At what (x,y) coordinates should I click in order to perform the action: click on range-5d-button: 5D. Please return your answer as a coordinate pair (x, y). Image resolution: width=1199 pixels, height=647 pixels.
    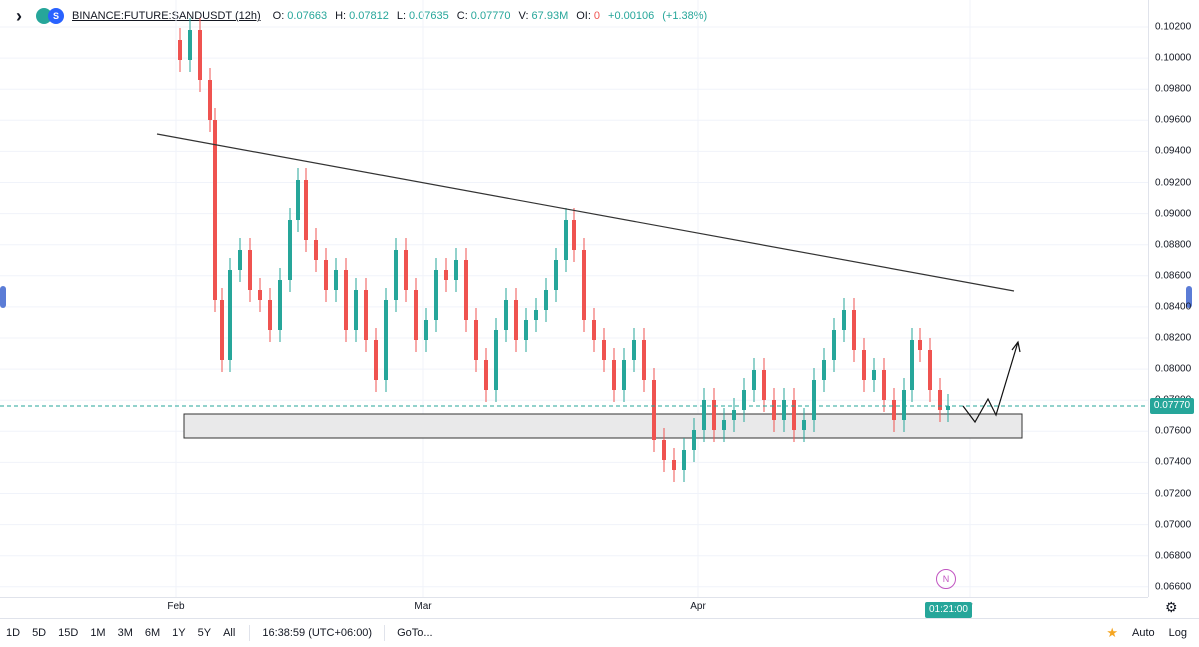
    Looking at the image, I should click on (39, 633).